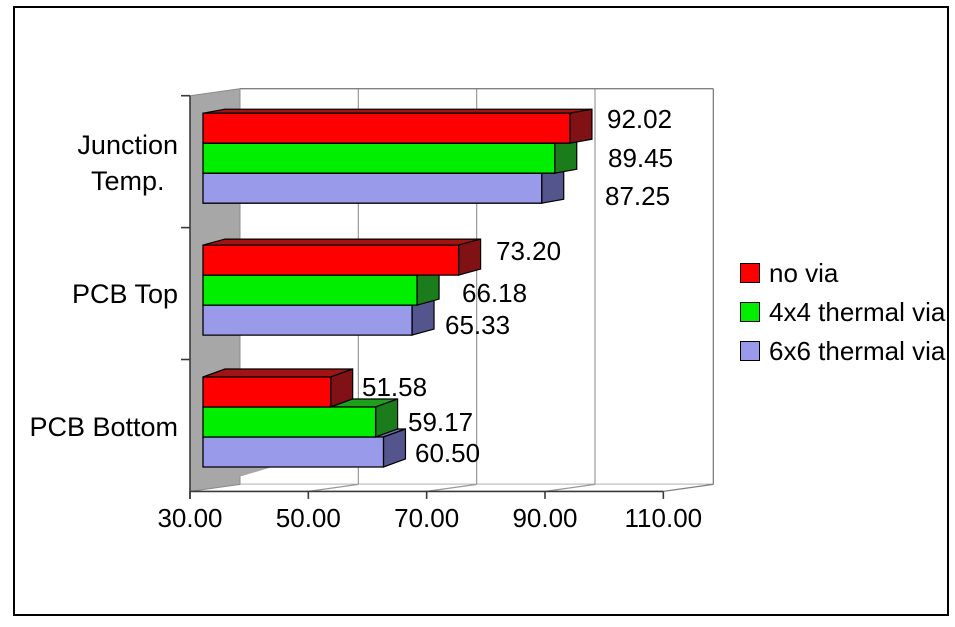 The width and height of the screenshot is (955, 627). Describe the element at coordinates (857, 312) in the screenshot. I see `legend-label: 4x4 thermal via` at that location.